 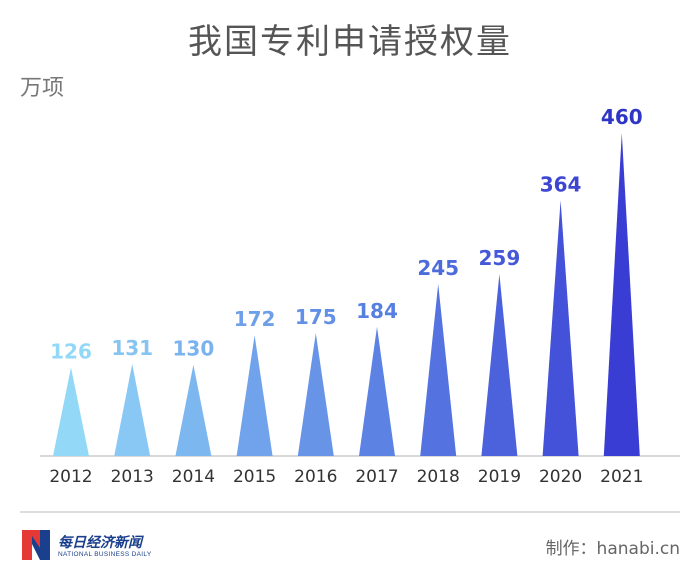 What do you see at coordinates (621, 477) in the screenshot?
I see `x-tick-label-2021: 2021` at bounding box center [621, 477].